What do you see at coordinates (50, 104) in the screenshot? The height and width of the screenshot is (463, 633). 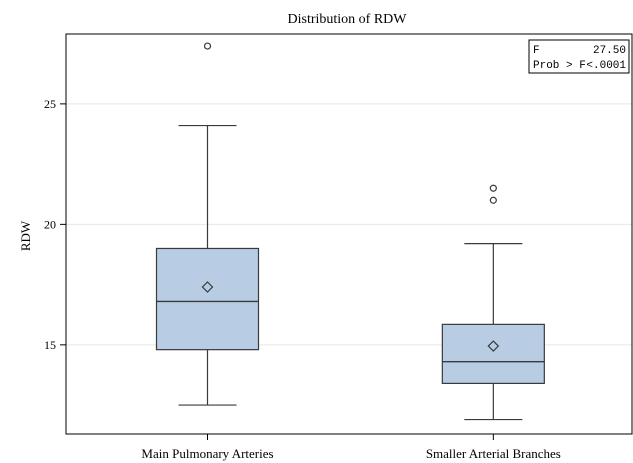 I see `y-tick-label: 25` at bounding box center [50, 104].